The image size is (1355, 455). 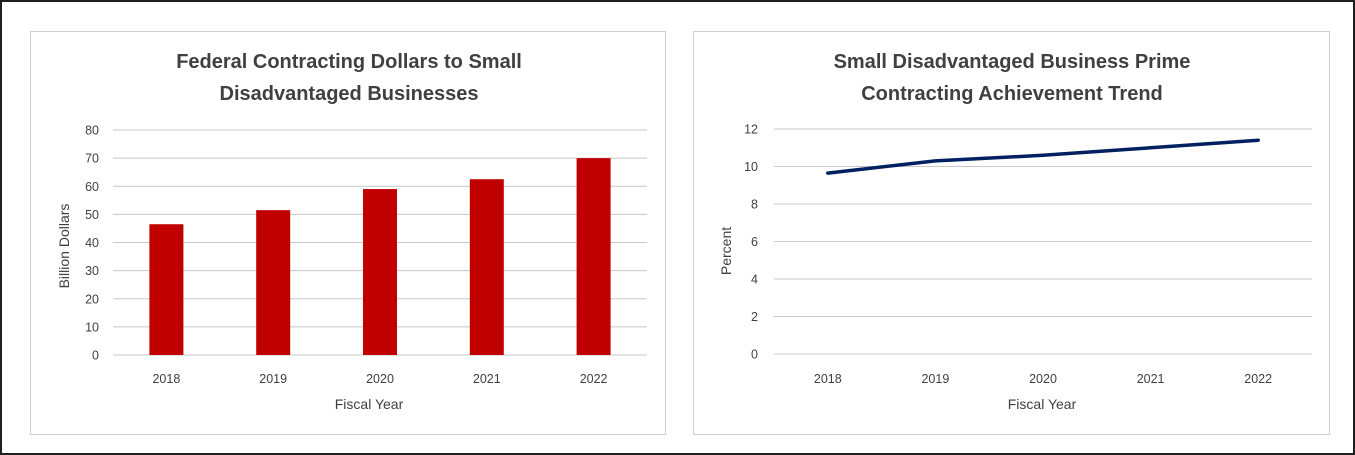 What do you see at coordinates (751, 130) in the screenshot?
I see `y-tick-label: 12` at bounding box center [751, 130].